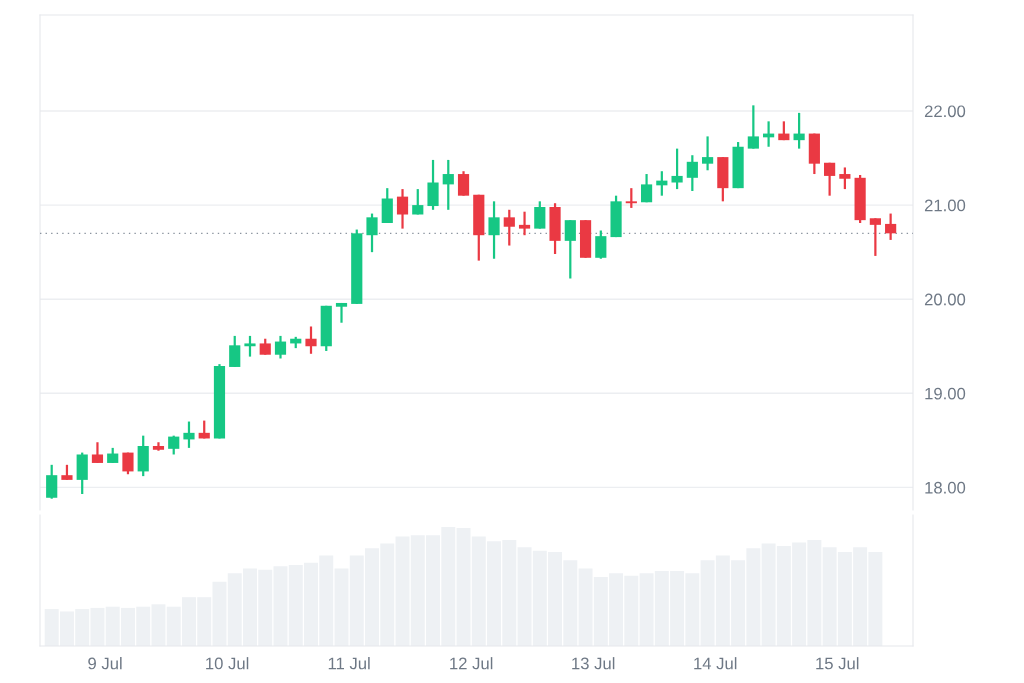 This screenshot has width=1024, height=683. What do you see at coordinates (945, 393) in the screenshot?
I see `y-tick-label: 19.00` at bounding box center [945, 393].